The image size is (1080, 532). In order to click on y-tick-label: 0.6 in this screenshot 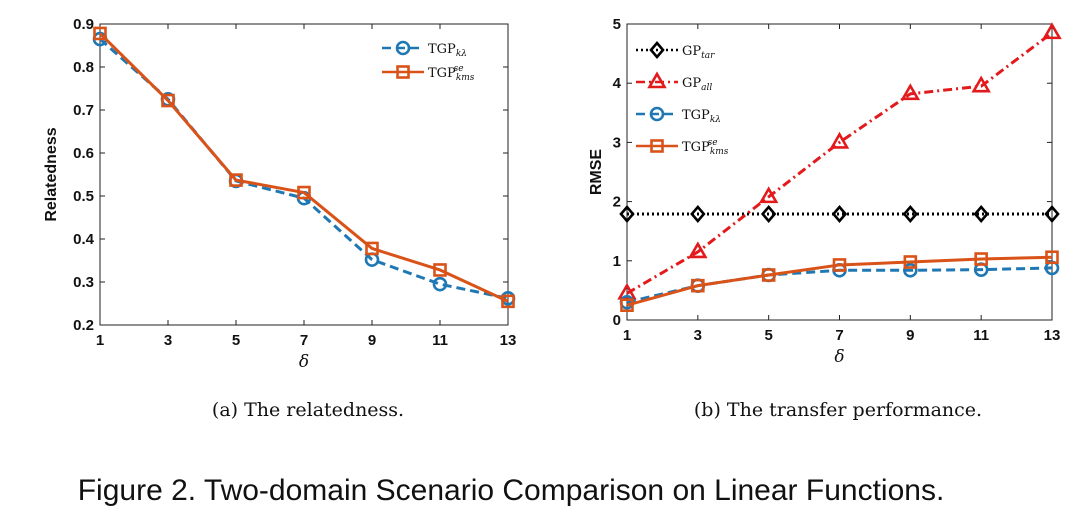, I will do `click(83, 153)`.